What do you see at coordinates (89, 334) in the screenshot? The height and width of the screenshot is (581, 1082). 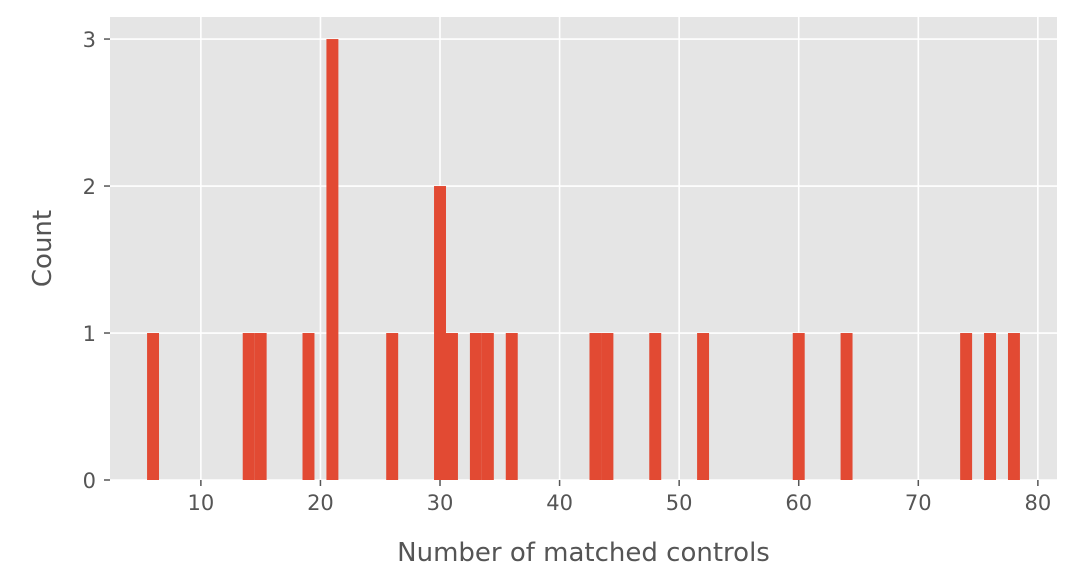 I see `y-tick-label: 1` at bounding box center [89, 334].